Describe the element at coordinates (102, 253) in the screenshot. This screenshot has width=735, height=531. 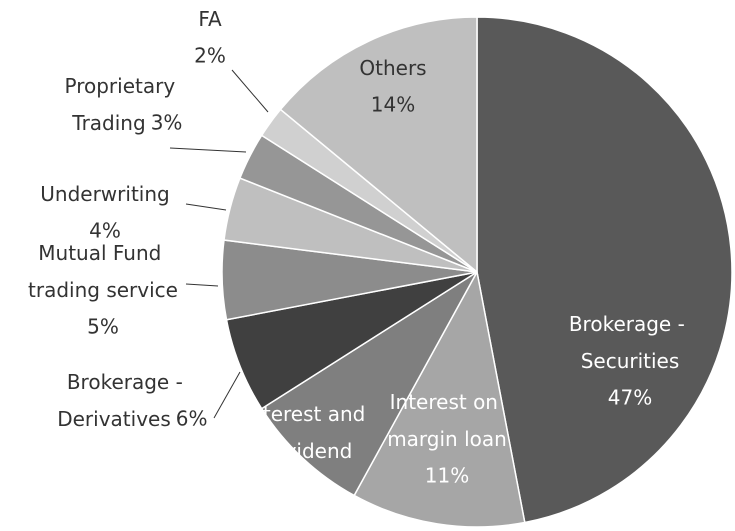
I see `label-line: Mutual Fund` at that location.